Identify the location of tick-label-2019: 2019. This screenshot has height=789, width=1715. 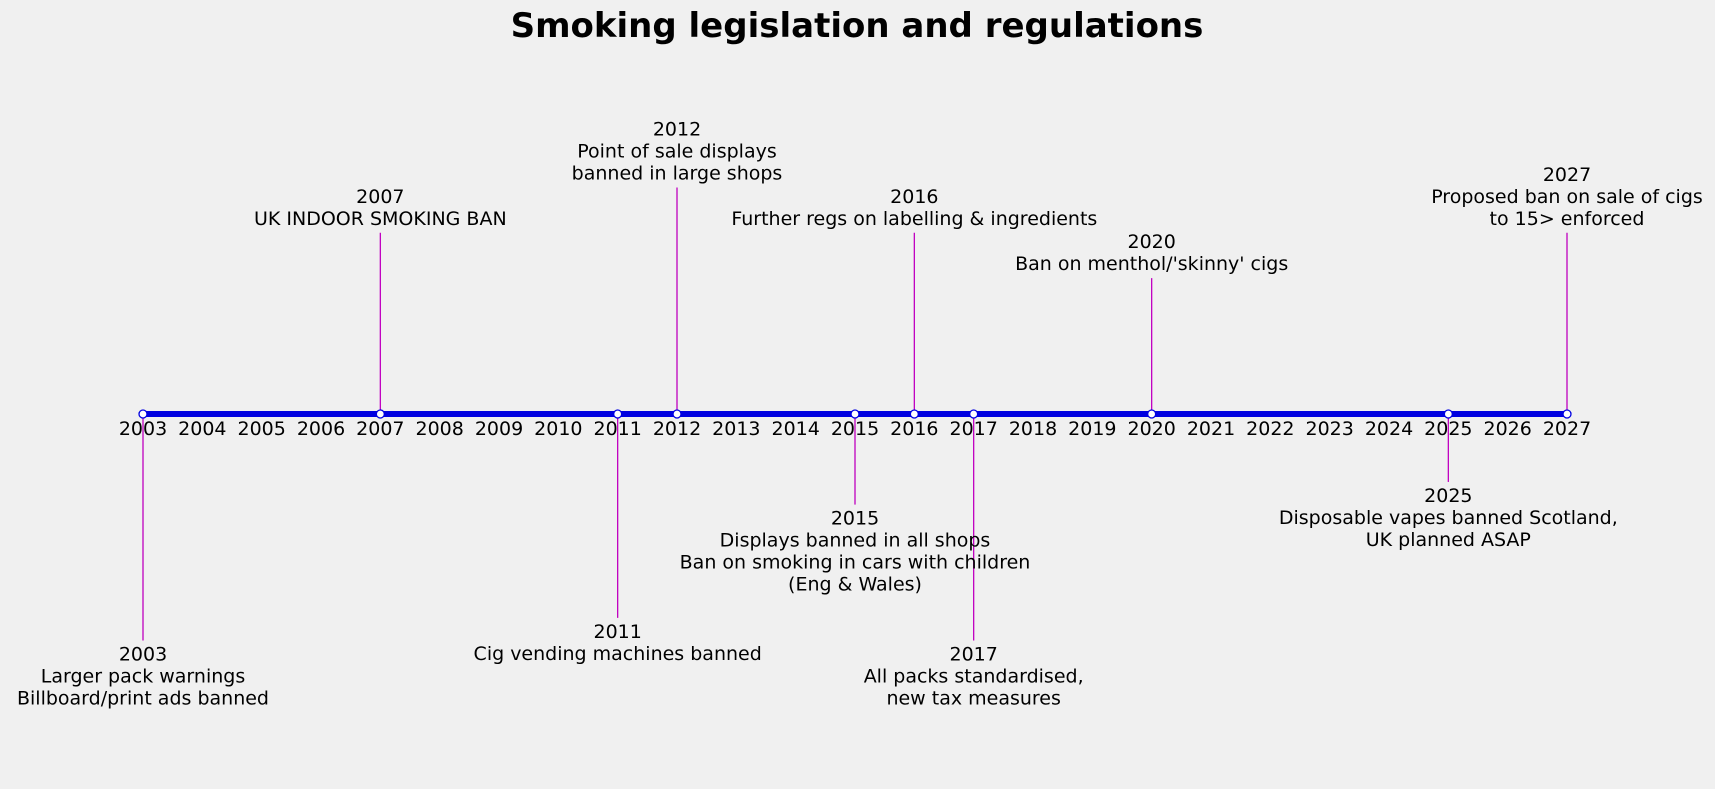
(1092, 429).